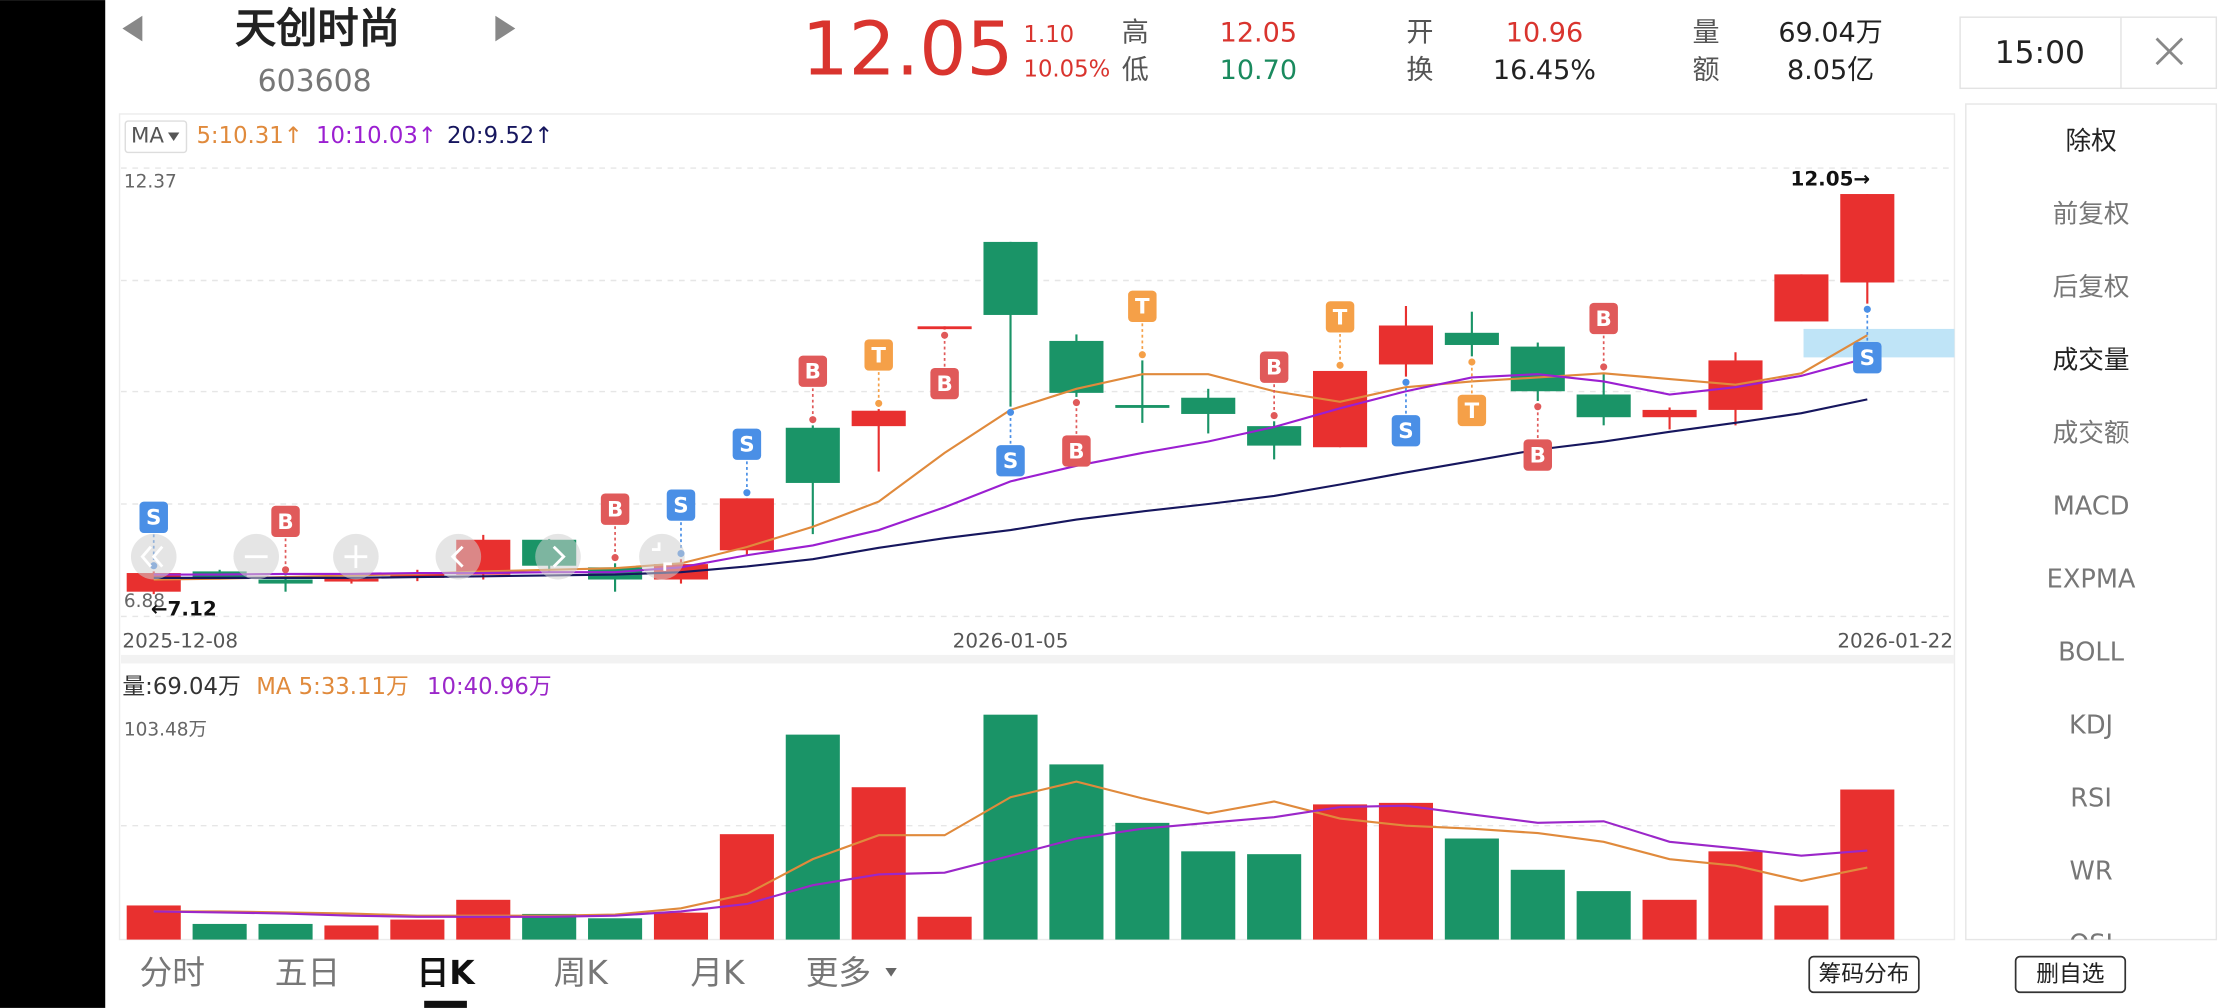  What do you see at coordinates (2091, 726) in the screenshot?
I see `side-menu-item: KDJ` at bounding box center [2091, 726].